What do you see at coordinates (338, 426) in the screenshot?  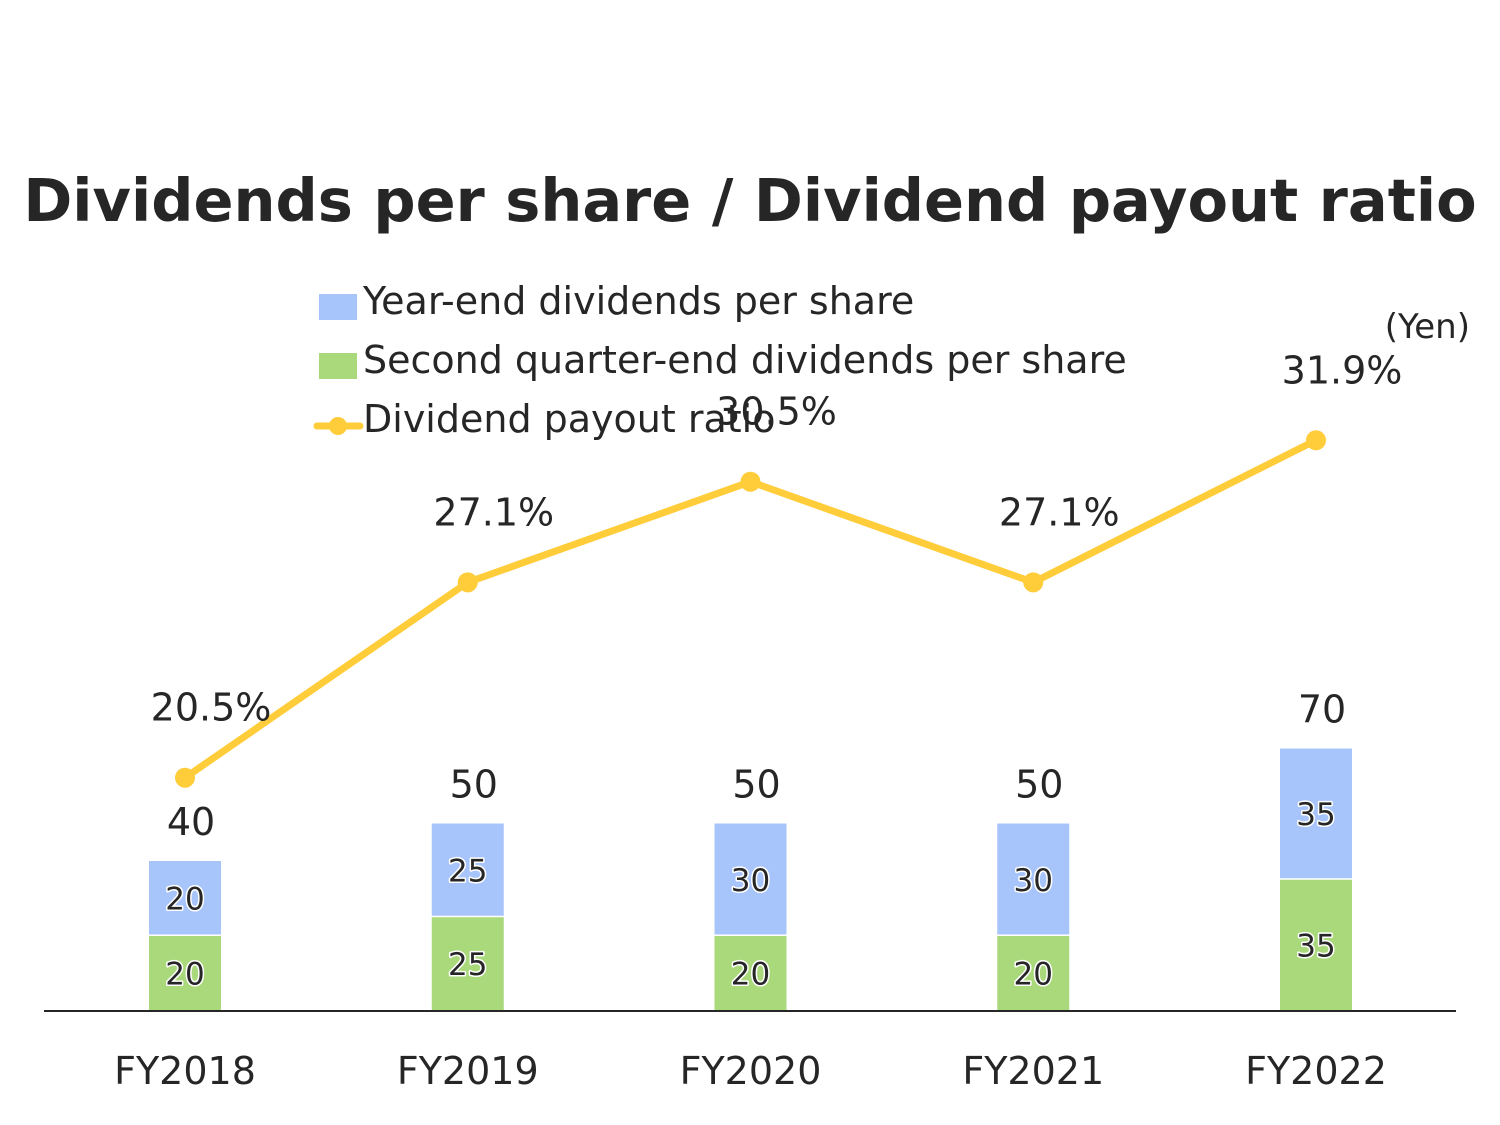 I see `legend-marker-payout` at bounding box center [338, 426].